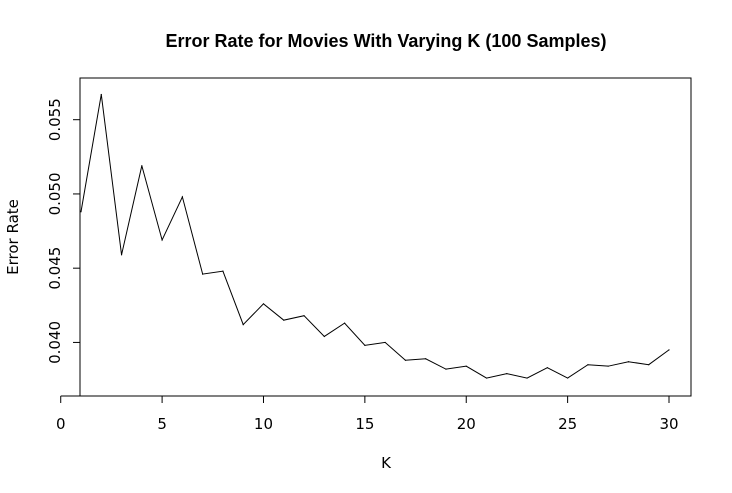 This screenshot has width=732, height=493. What do you see at coordinates (55, 193) in the screenshot?
I see `y-tick-label: 0.050` at bounding box center [55, 193].